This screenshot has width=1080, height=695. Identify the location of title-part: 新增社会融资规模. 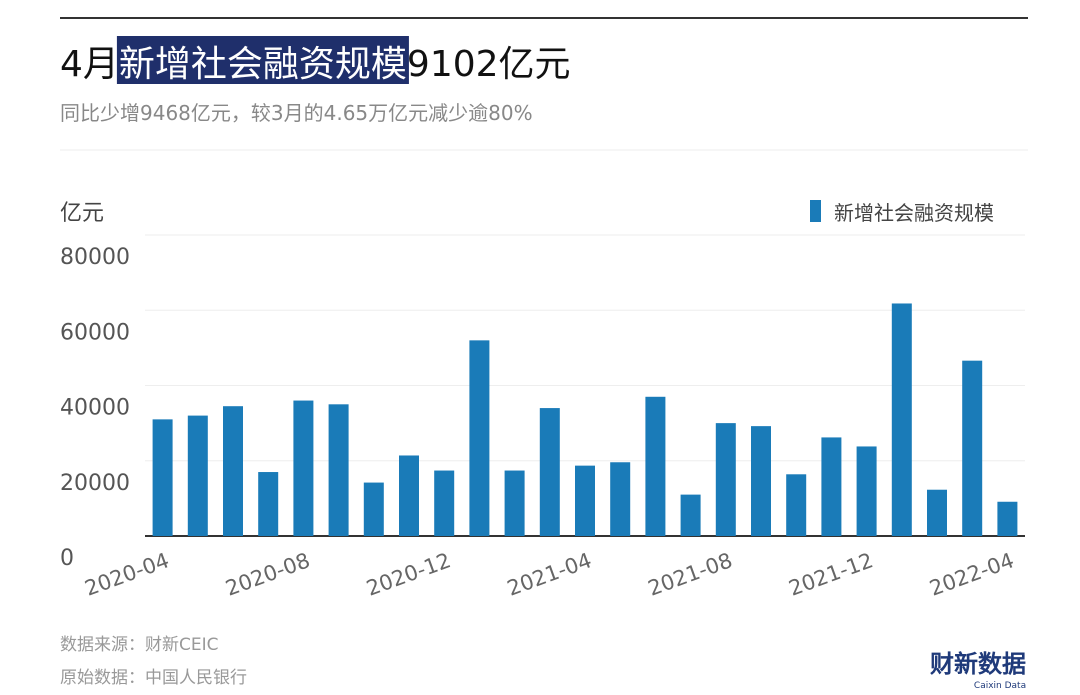
(263, 64).